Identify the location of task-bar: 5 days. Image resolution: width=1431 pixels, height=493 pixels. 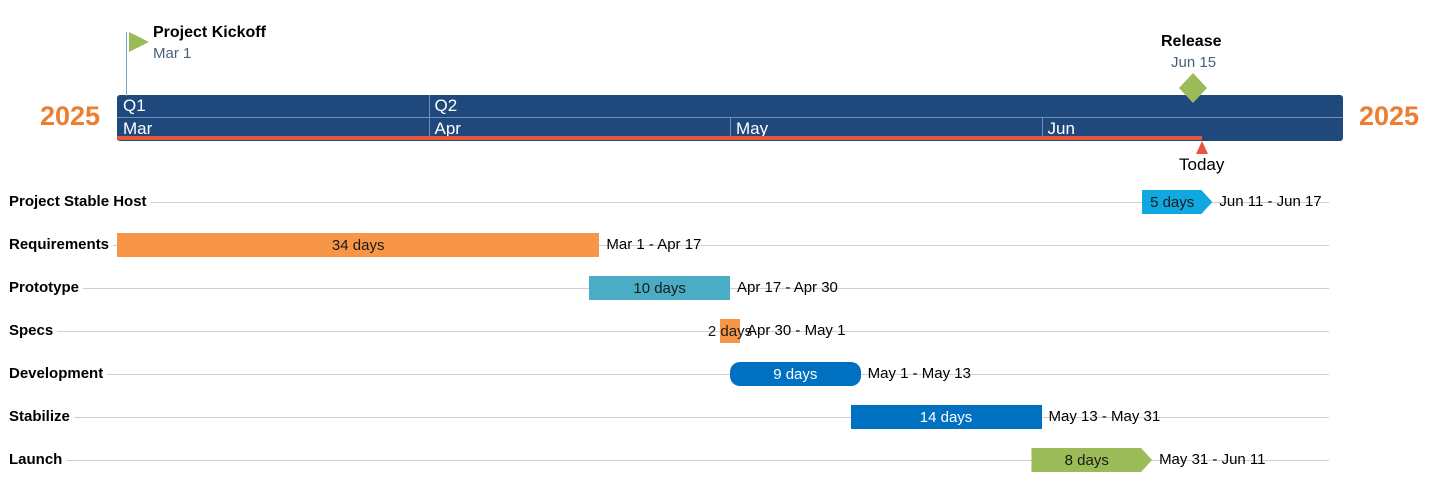
(1177, 202).